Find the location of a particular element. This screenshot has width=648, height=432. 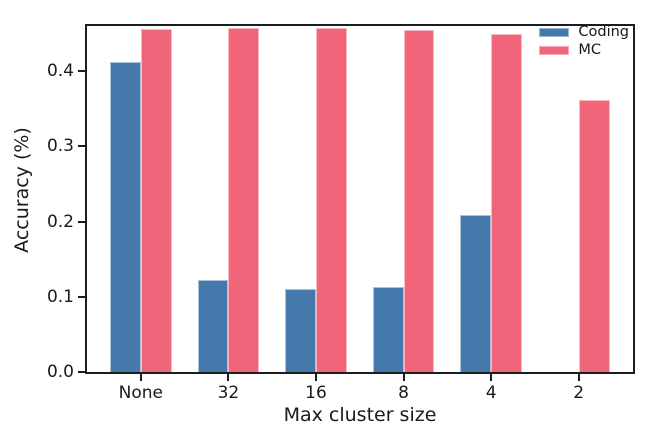

legend-swatch-coding is located at coordinates (554, 32).